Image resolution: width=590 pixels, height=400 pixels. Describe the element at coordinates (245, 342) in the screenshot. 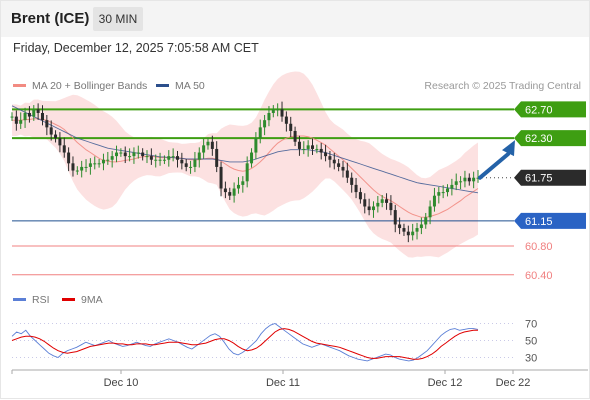

I see `rsi-line-rsi` at that location.